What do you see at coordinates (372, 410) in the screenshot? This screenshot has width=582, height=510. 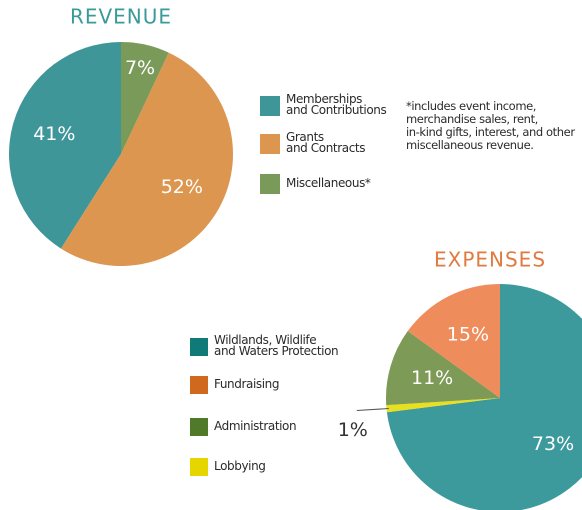 I see `leader-line` at bounding box center [372, 410].